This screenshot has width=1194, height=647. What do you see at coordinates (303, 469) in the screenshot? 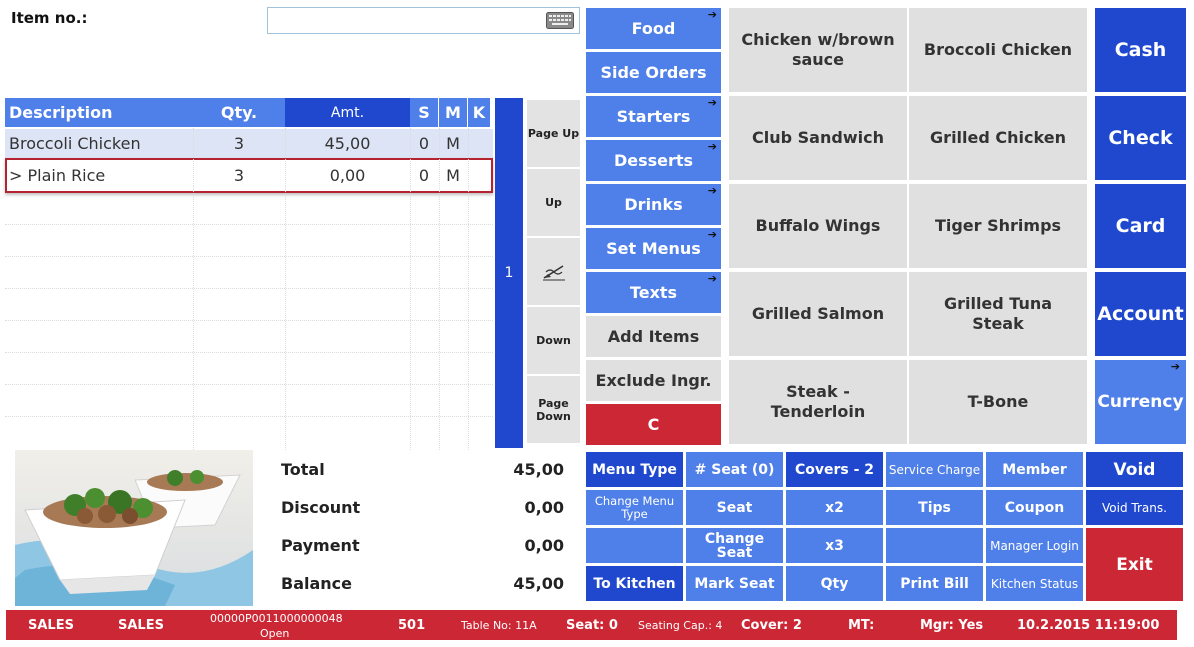
I see `total-label: Total` at bounding box center [303, 469].